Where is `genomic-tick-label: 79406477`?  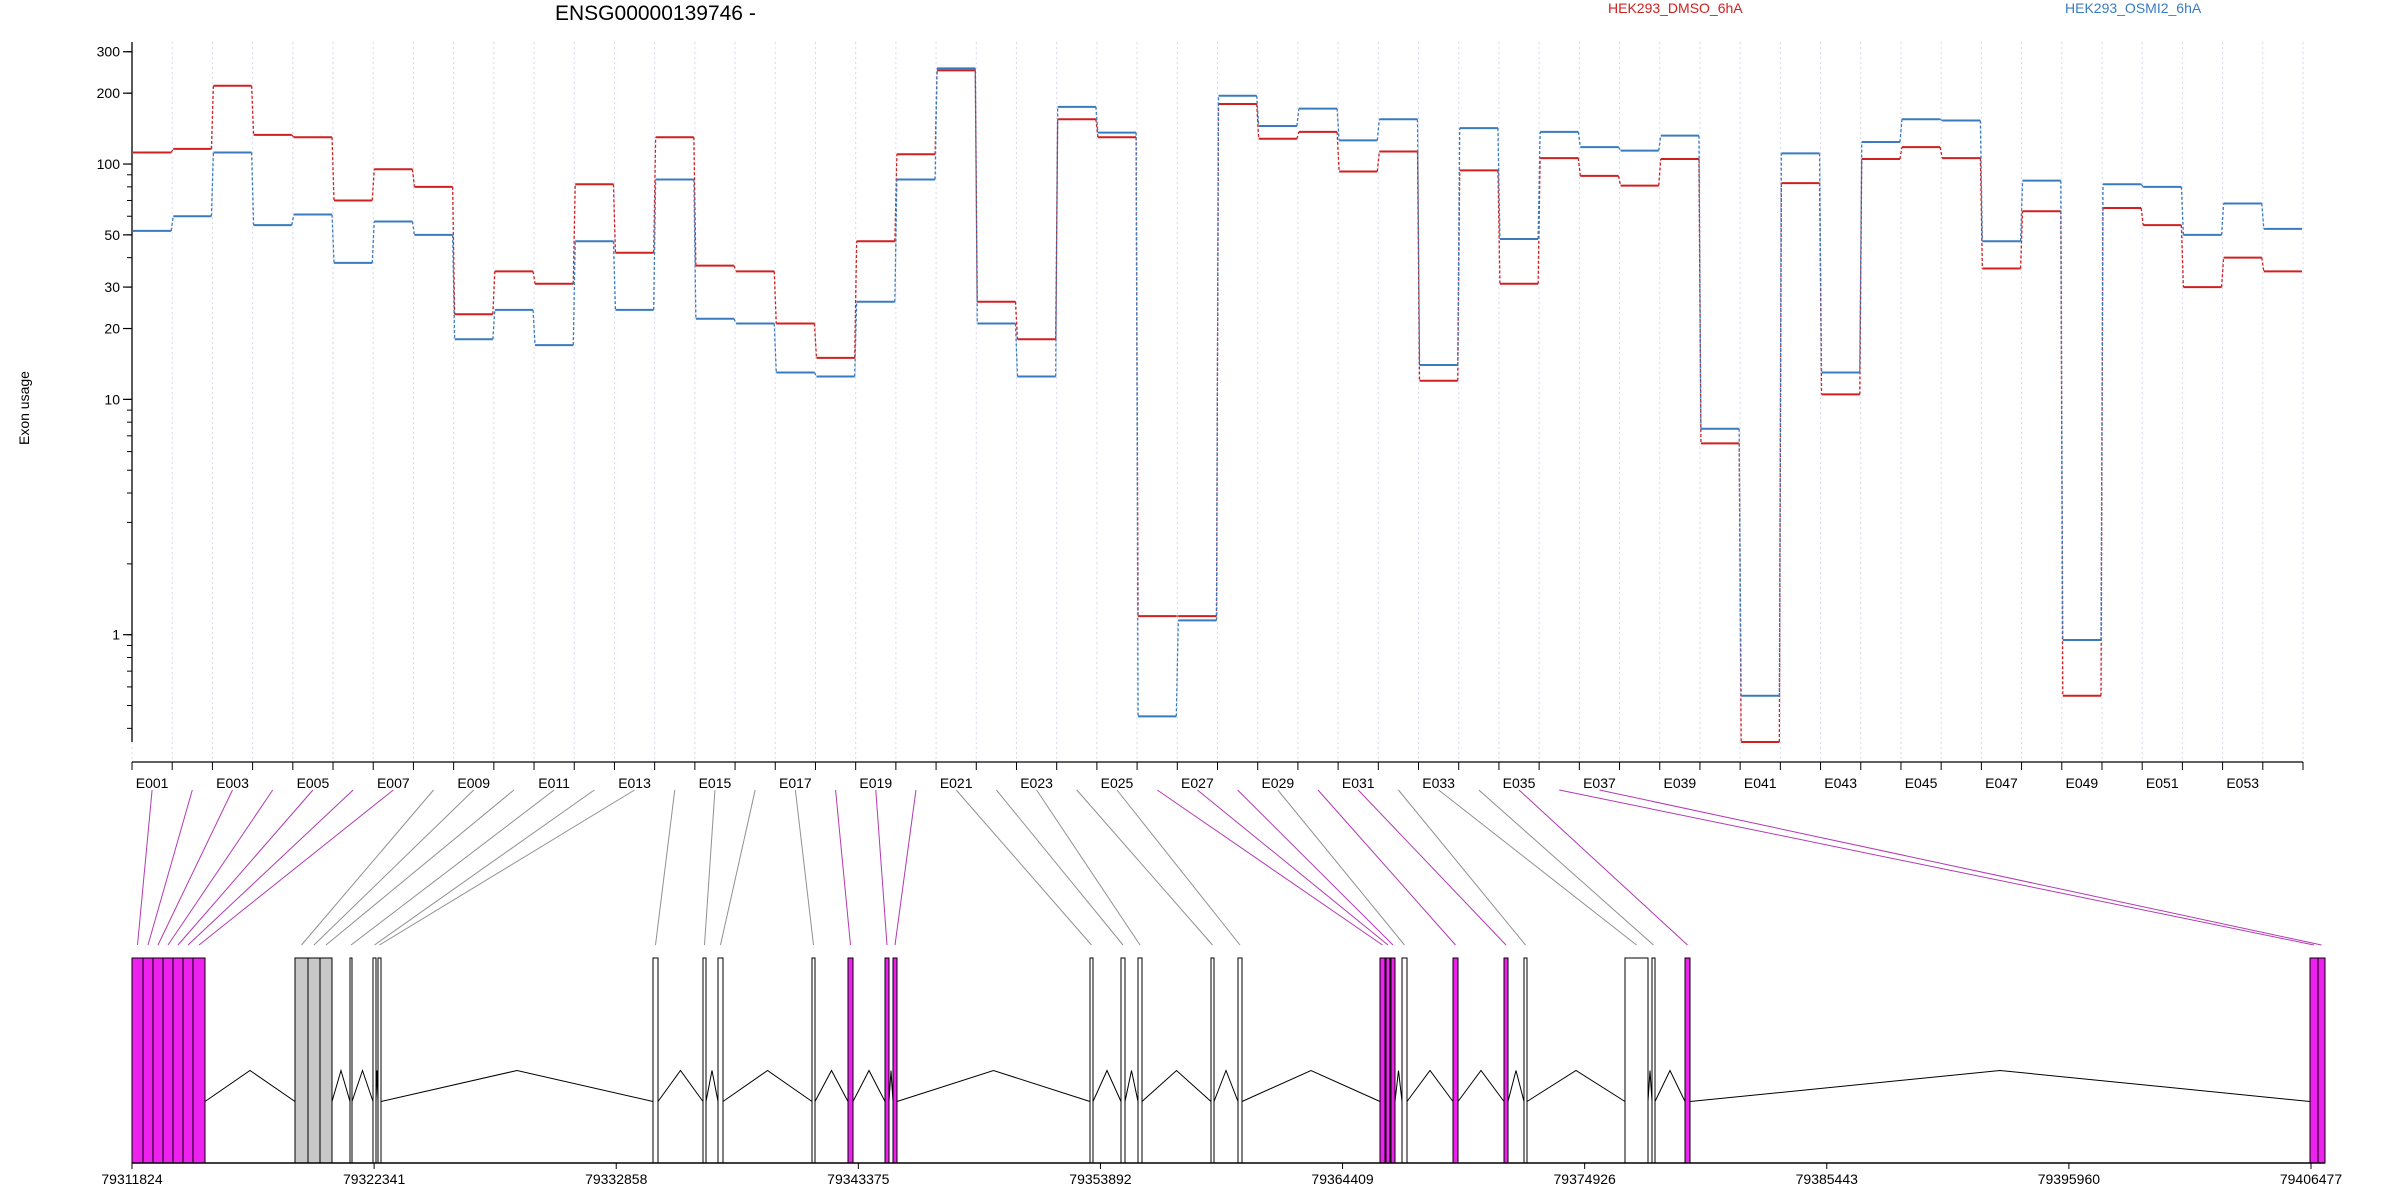
genomic-tick-label: 79406477 is located at coordinates (2311, 1179).